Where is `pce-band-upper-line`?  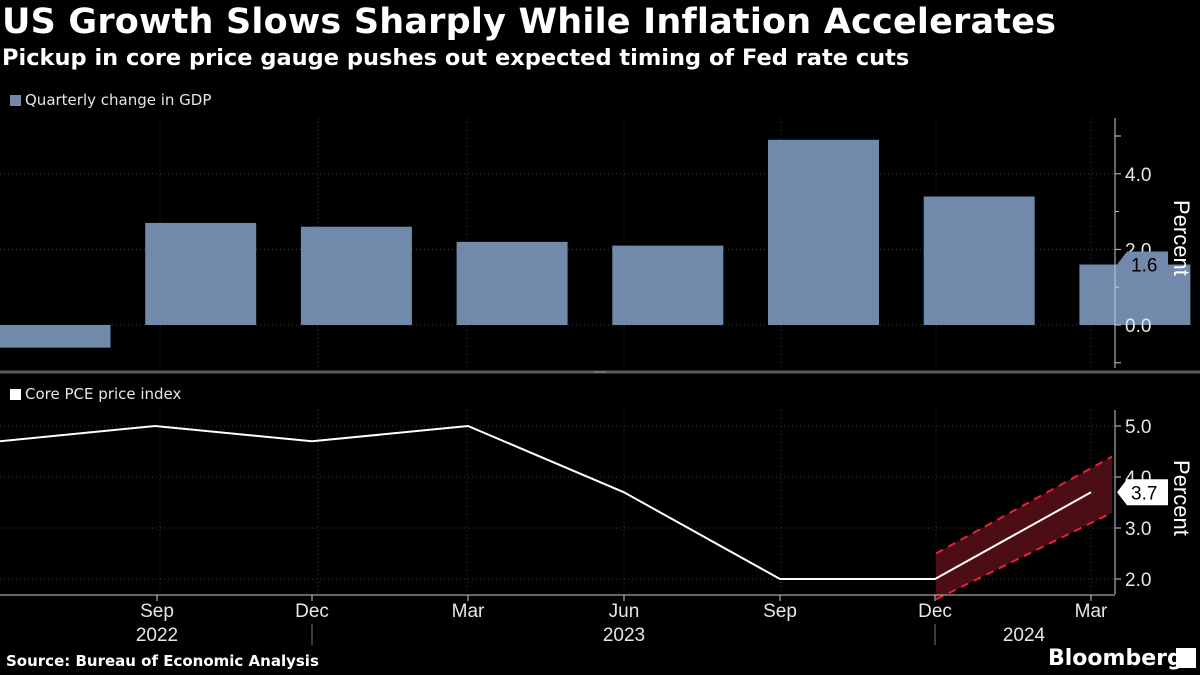 pce-band-upper-line is located at coordinates (1024, 505).